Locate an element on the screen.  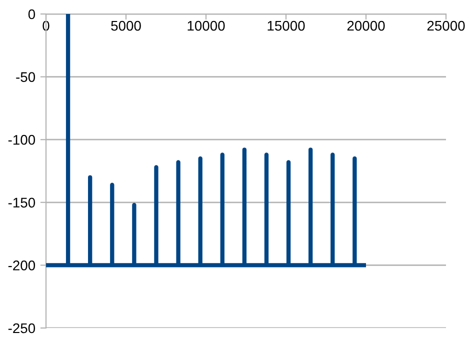
y-tick-label: -150 is located at coordinates (22, 203).